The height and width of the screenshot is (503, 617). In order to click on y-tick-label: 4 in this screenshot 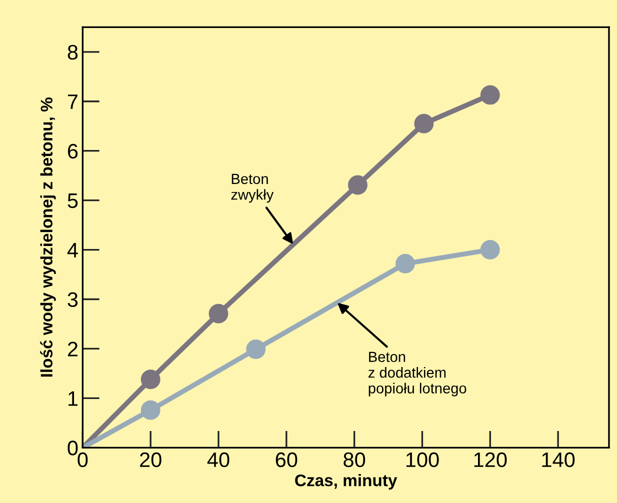, I will do `click(72, 250)`.